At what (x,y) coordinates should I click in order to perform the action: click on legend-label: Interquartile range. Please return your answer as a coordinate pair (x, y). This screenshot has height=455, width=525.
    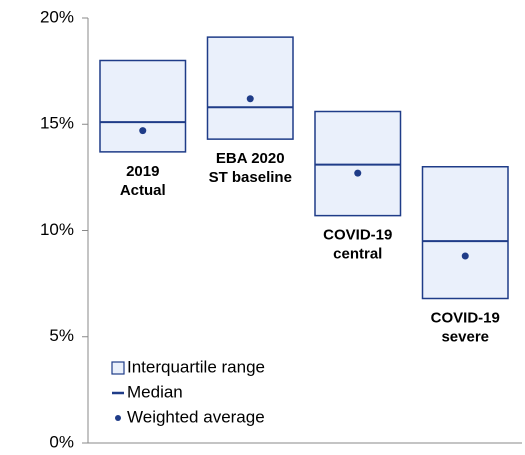
    Looking at the image, I should click on (196, 366).